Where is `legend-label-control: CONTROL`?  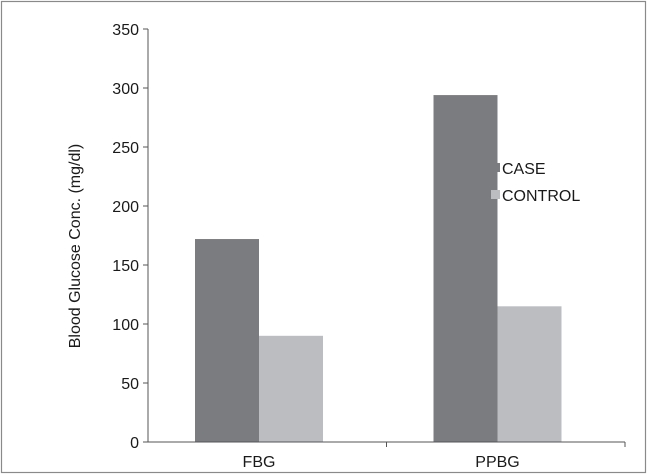
legend-label-control: CONTROL is located at coordinates (541, 196).